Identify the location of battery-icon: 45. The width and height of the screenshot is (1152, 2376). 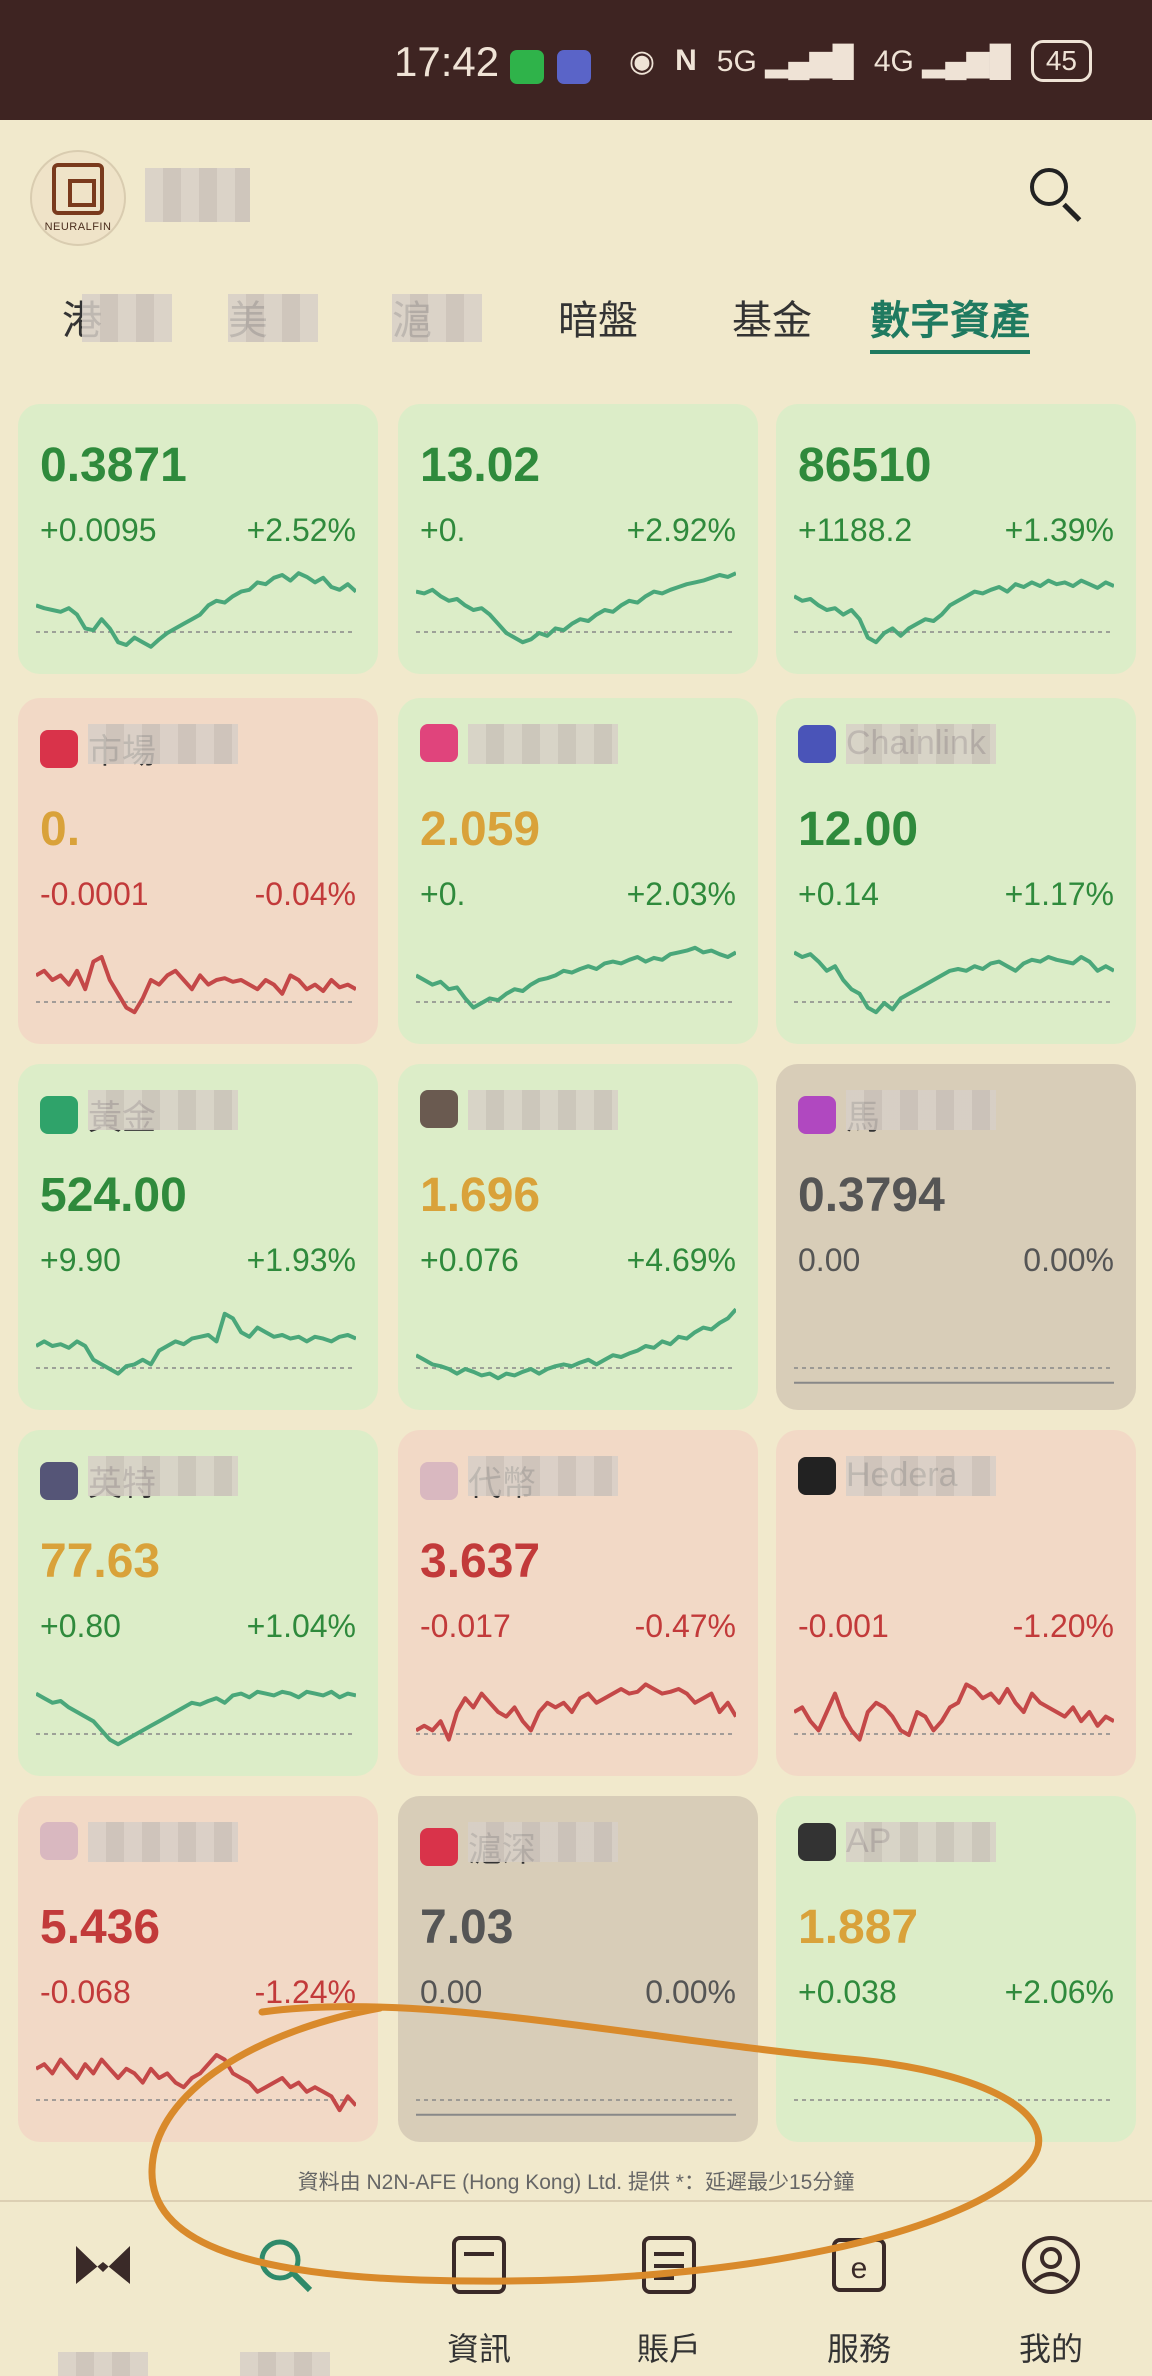
(1061, 61).